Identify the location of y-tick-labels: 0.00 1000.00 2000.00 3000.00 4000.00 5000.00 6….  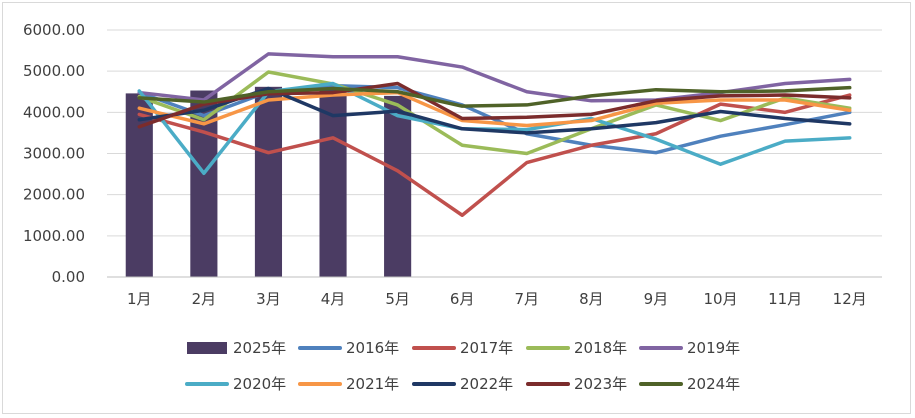
(54, 153).